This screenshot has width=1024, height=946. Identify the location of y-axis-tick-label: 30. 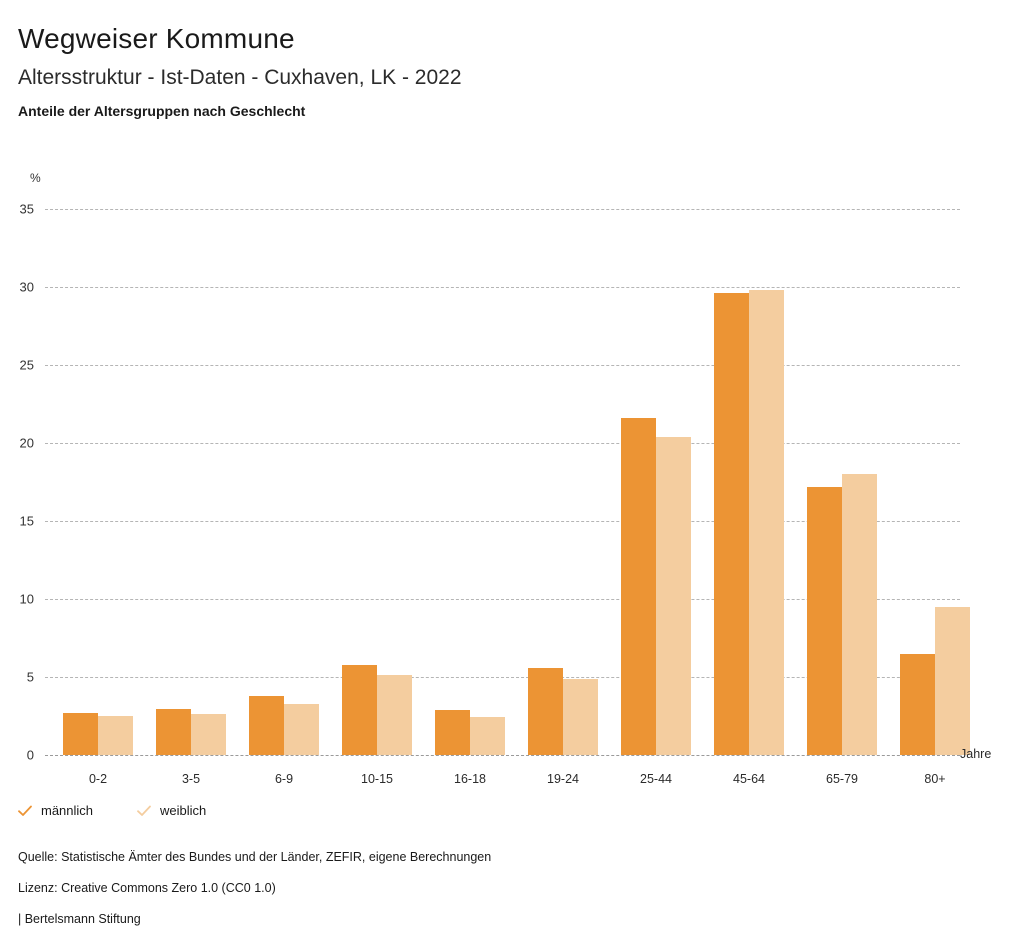
(26, 287).